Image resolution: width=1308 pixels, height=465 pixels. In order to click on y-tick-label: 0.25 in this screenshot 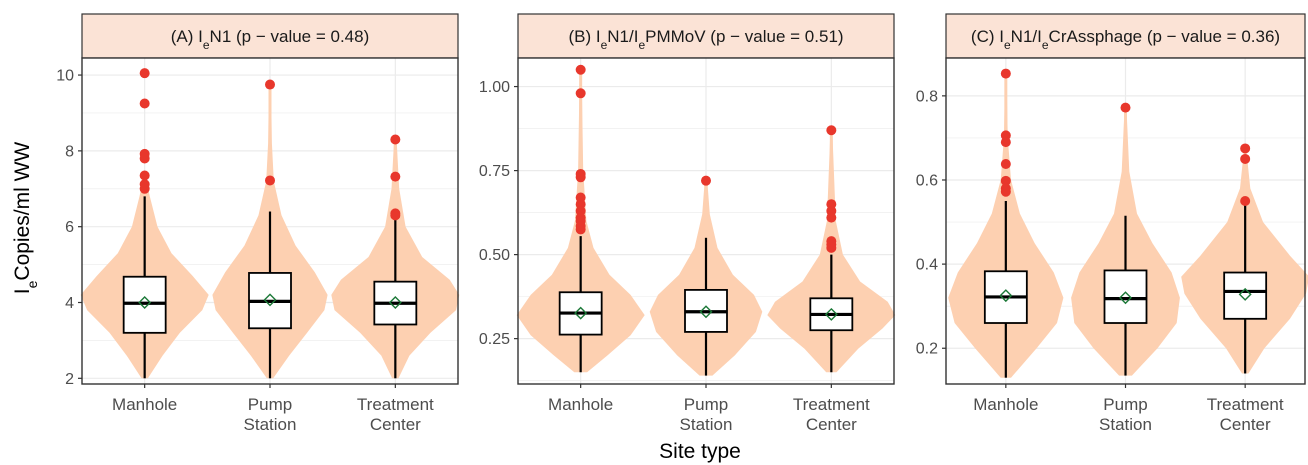, I will do `click(494, 339)`.